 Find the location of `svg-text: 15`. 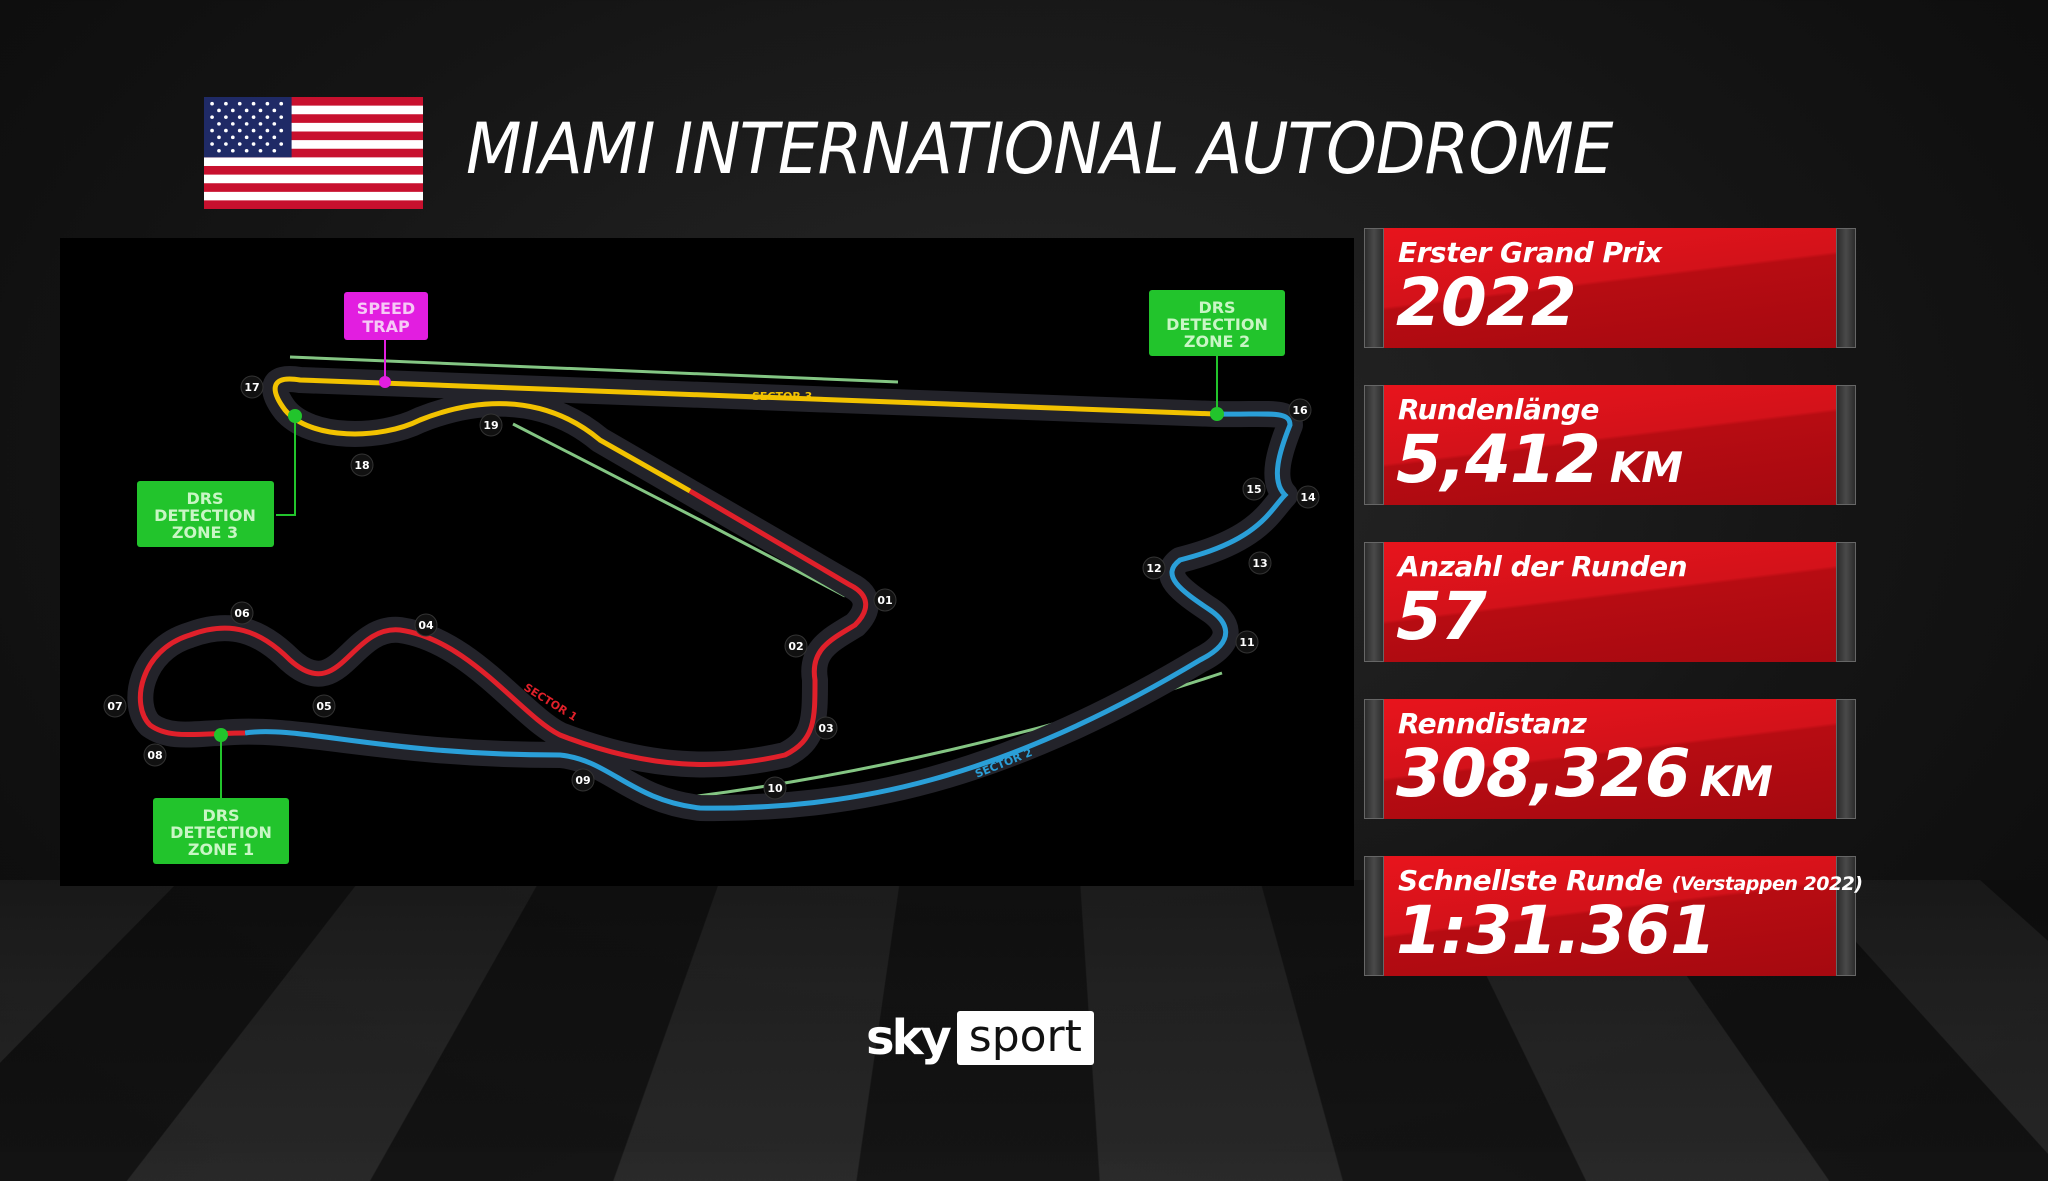

svg-text: 15 is located at coordinates (1253, 489).